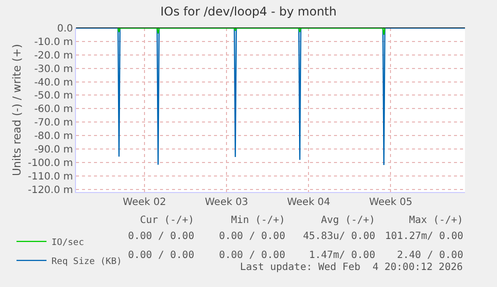 The width and height of the screenshot is (497, 287). I want to click on text: 1.47m/ 0.00, so click(342, 255).